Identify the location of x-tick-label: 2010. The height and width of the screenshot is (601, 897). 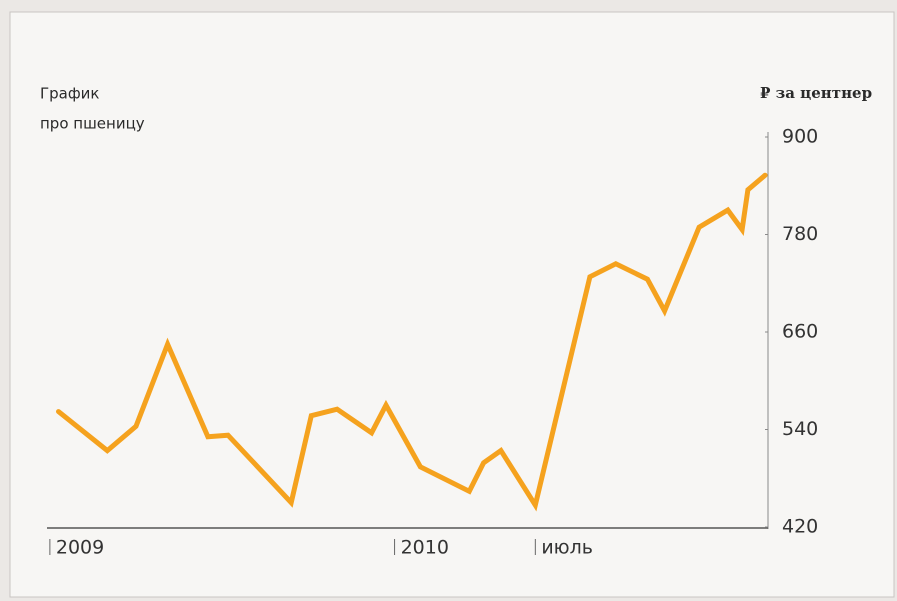
(425, 548).